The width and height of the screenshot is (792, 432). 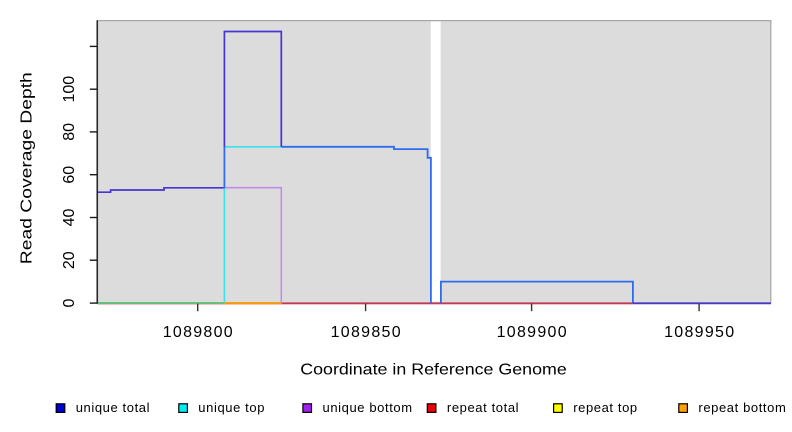 What do you see at coordinates (699, 332) in the screenshot?
I see `svg-text: 1089950` at bounding box center [699, 332].